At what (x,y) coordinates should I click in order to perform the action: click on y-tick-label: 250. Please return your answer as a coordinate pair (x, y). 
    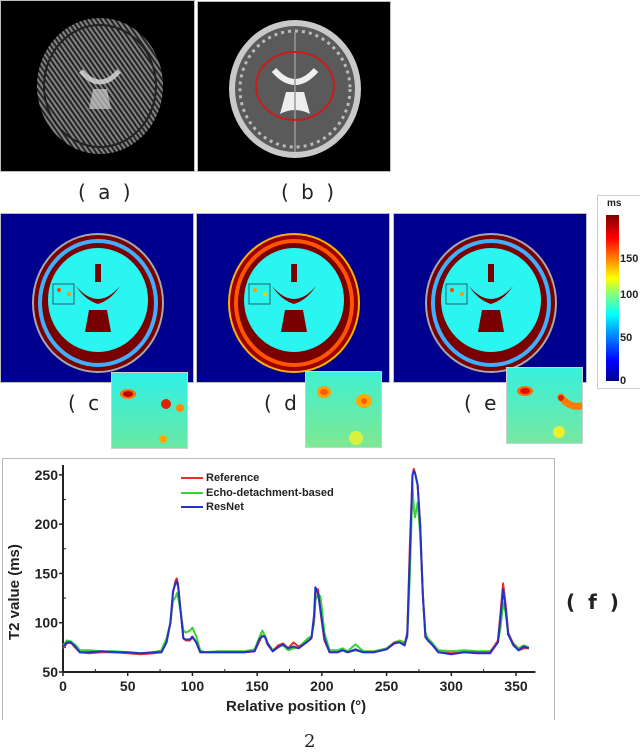
    Looking at the image, I should click on (47, 475).